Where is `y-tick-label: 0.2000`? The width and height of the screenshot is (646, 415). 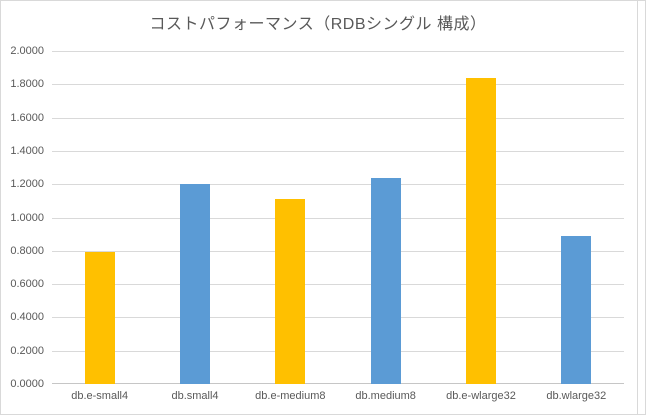 y-tick-label: 0.2000 is located at coordinates (27, 350).